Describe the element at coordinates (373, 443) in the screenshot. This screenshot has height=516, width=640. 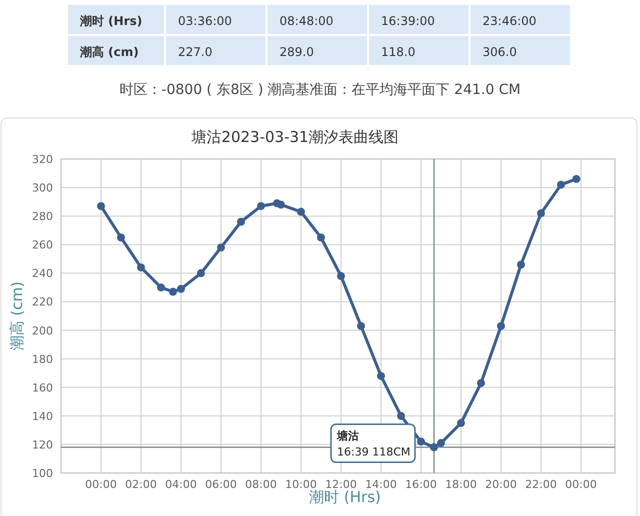
I see `annotation: 塘沽 16:39 118CM` at that location.